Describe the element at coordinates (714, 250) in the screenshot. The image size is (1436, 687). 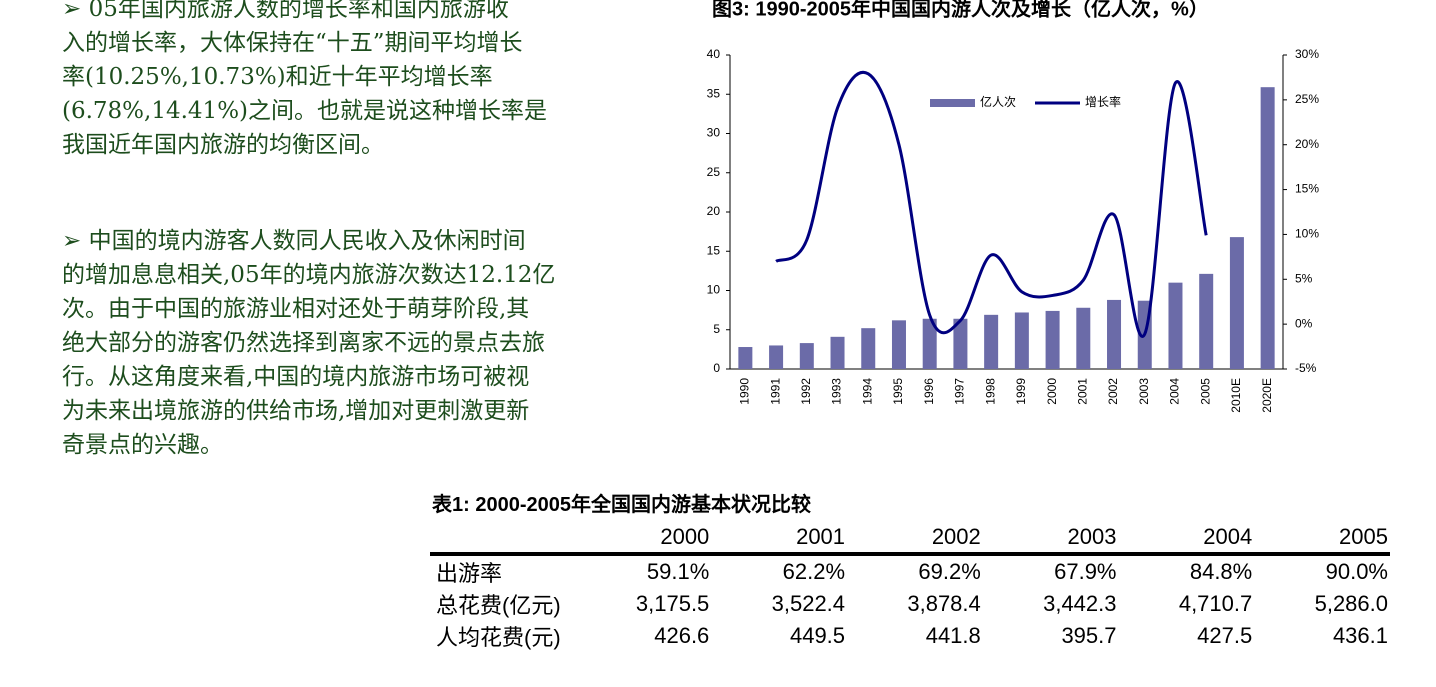
I see `y-tick-label: 15` at that location.